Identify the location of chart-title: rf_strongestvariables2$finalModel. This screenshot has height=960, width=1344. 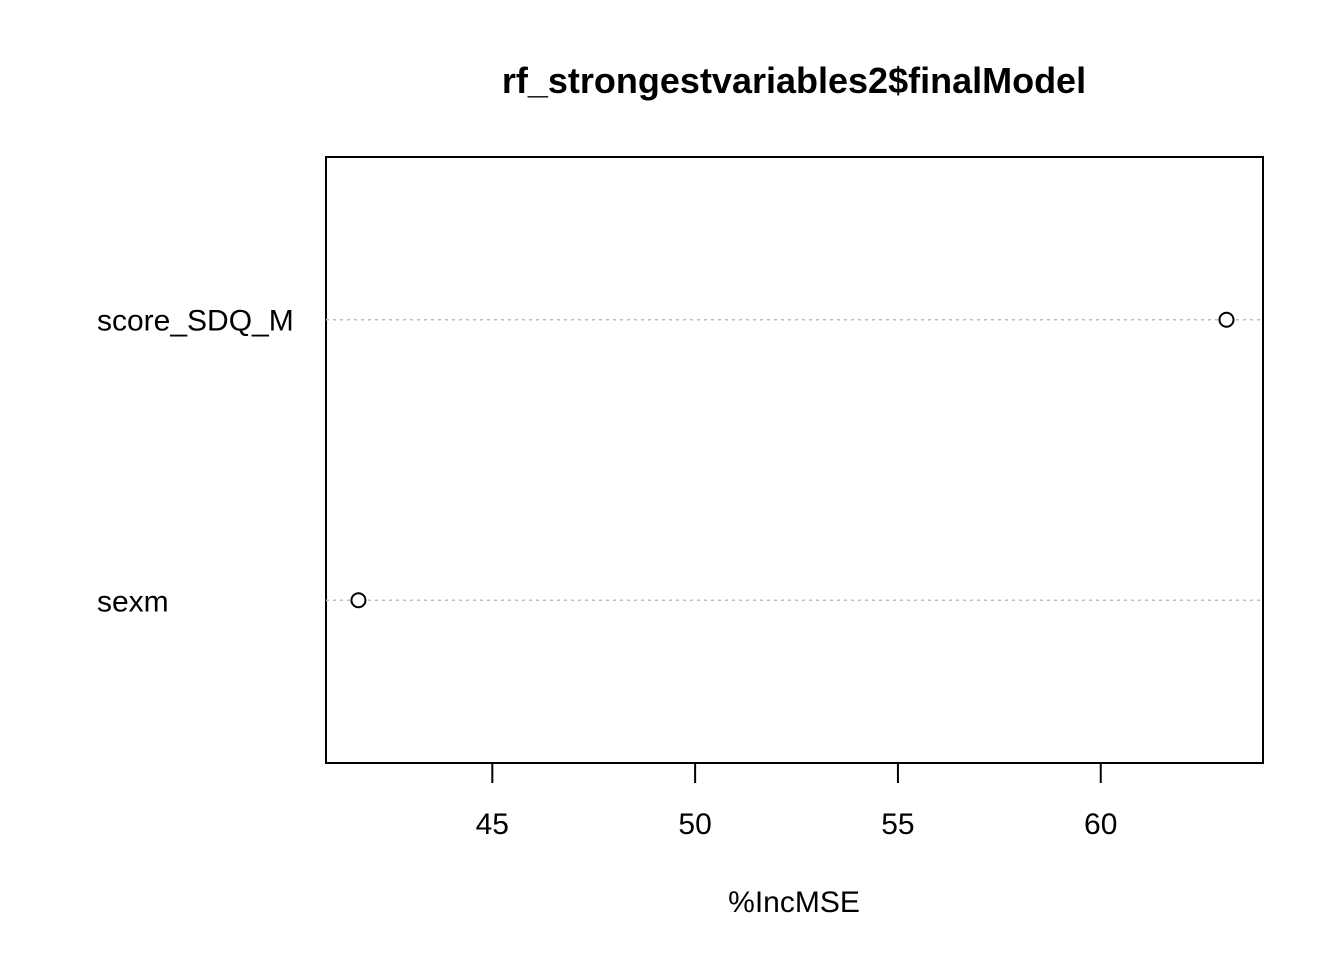
(794, 80).